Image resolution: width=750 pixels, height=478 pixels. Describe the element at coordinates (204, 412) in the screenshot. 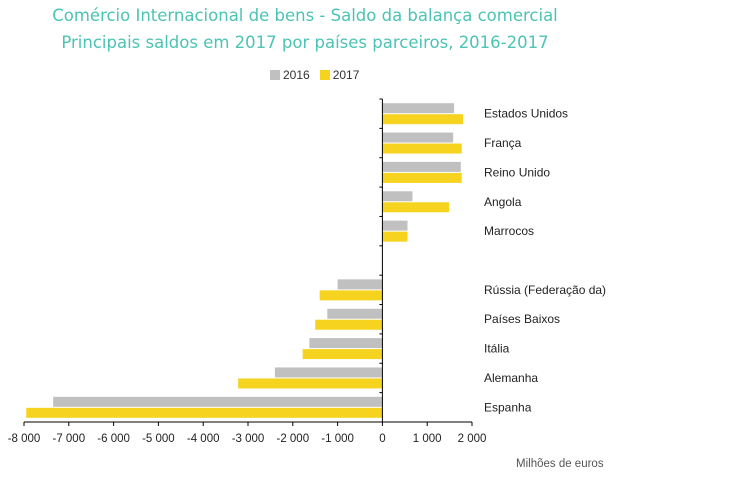

I see `bar-2017-espanha` at that location.